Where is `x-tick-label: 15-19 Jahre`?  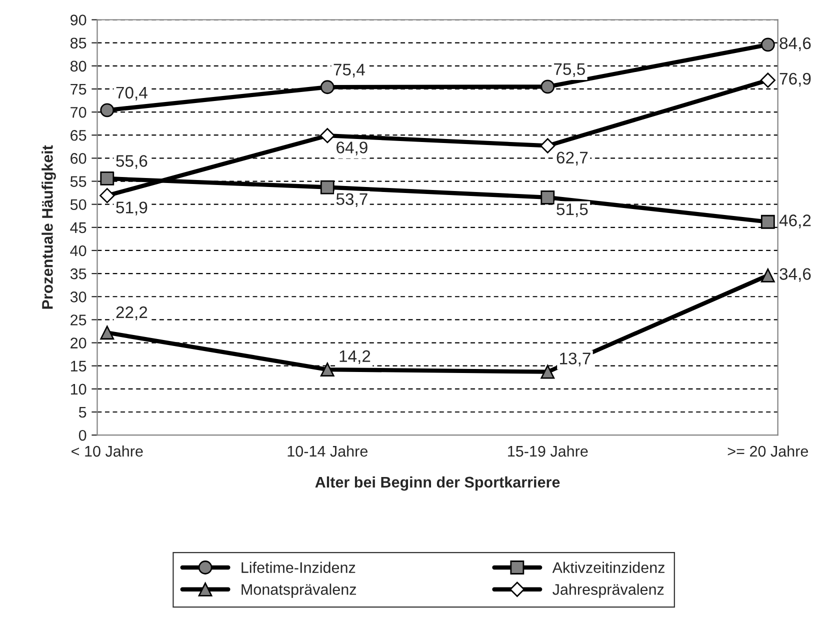 x-tick-label: 15-19 Jahre is located at coordinates (548, 451).